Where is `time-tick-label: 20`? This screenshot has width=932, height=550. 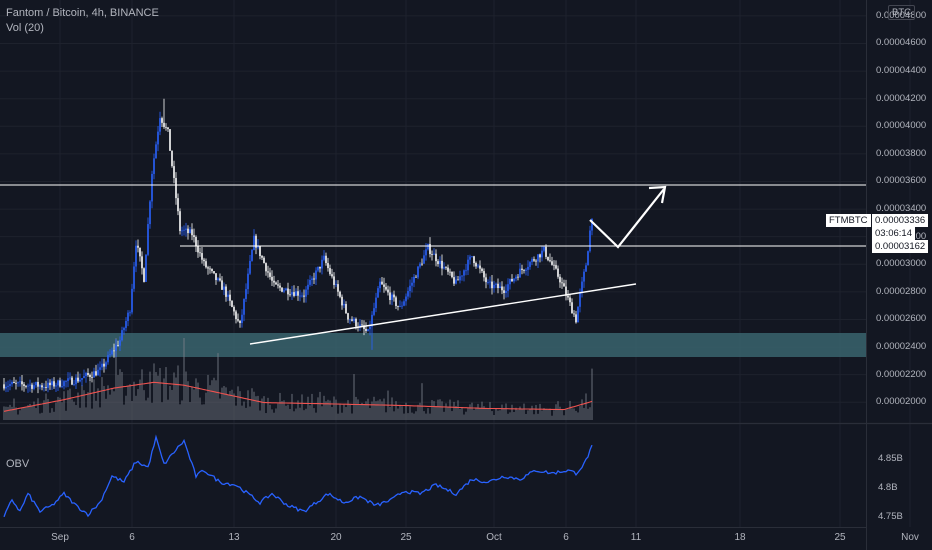
time-tick-label: 20 is located at coordinates (336, 537).